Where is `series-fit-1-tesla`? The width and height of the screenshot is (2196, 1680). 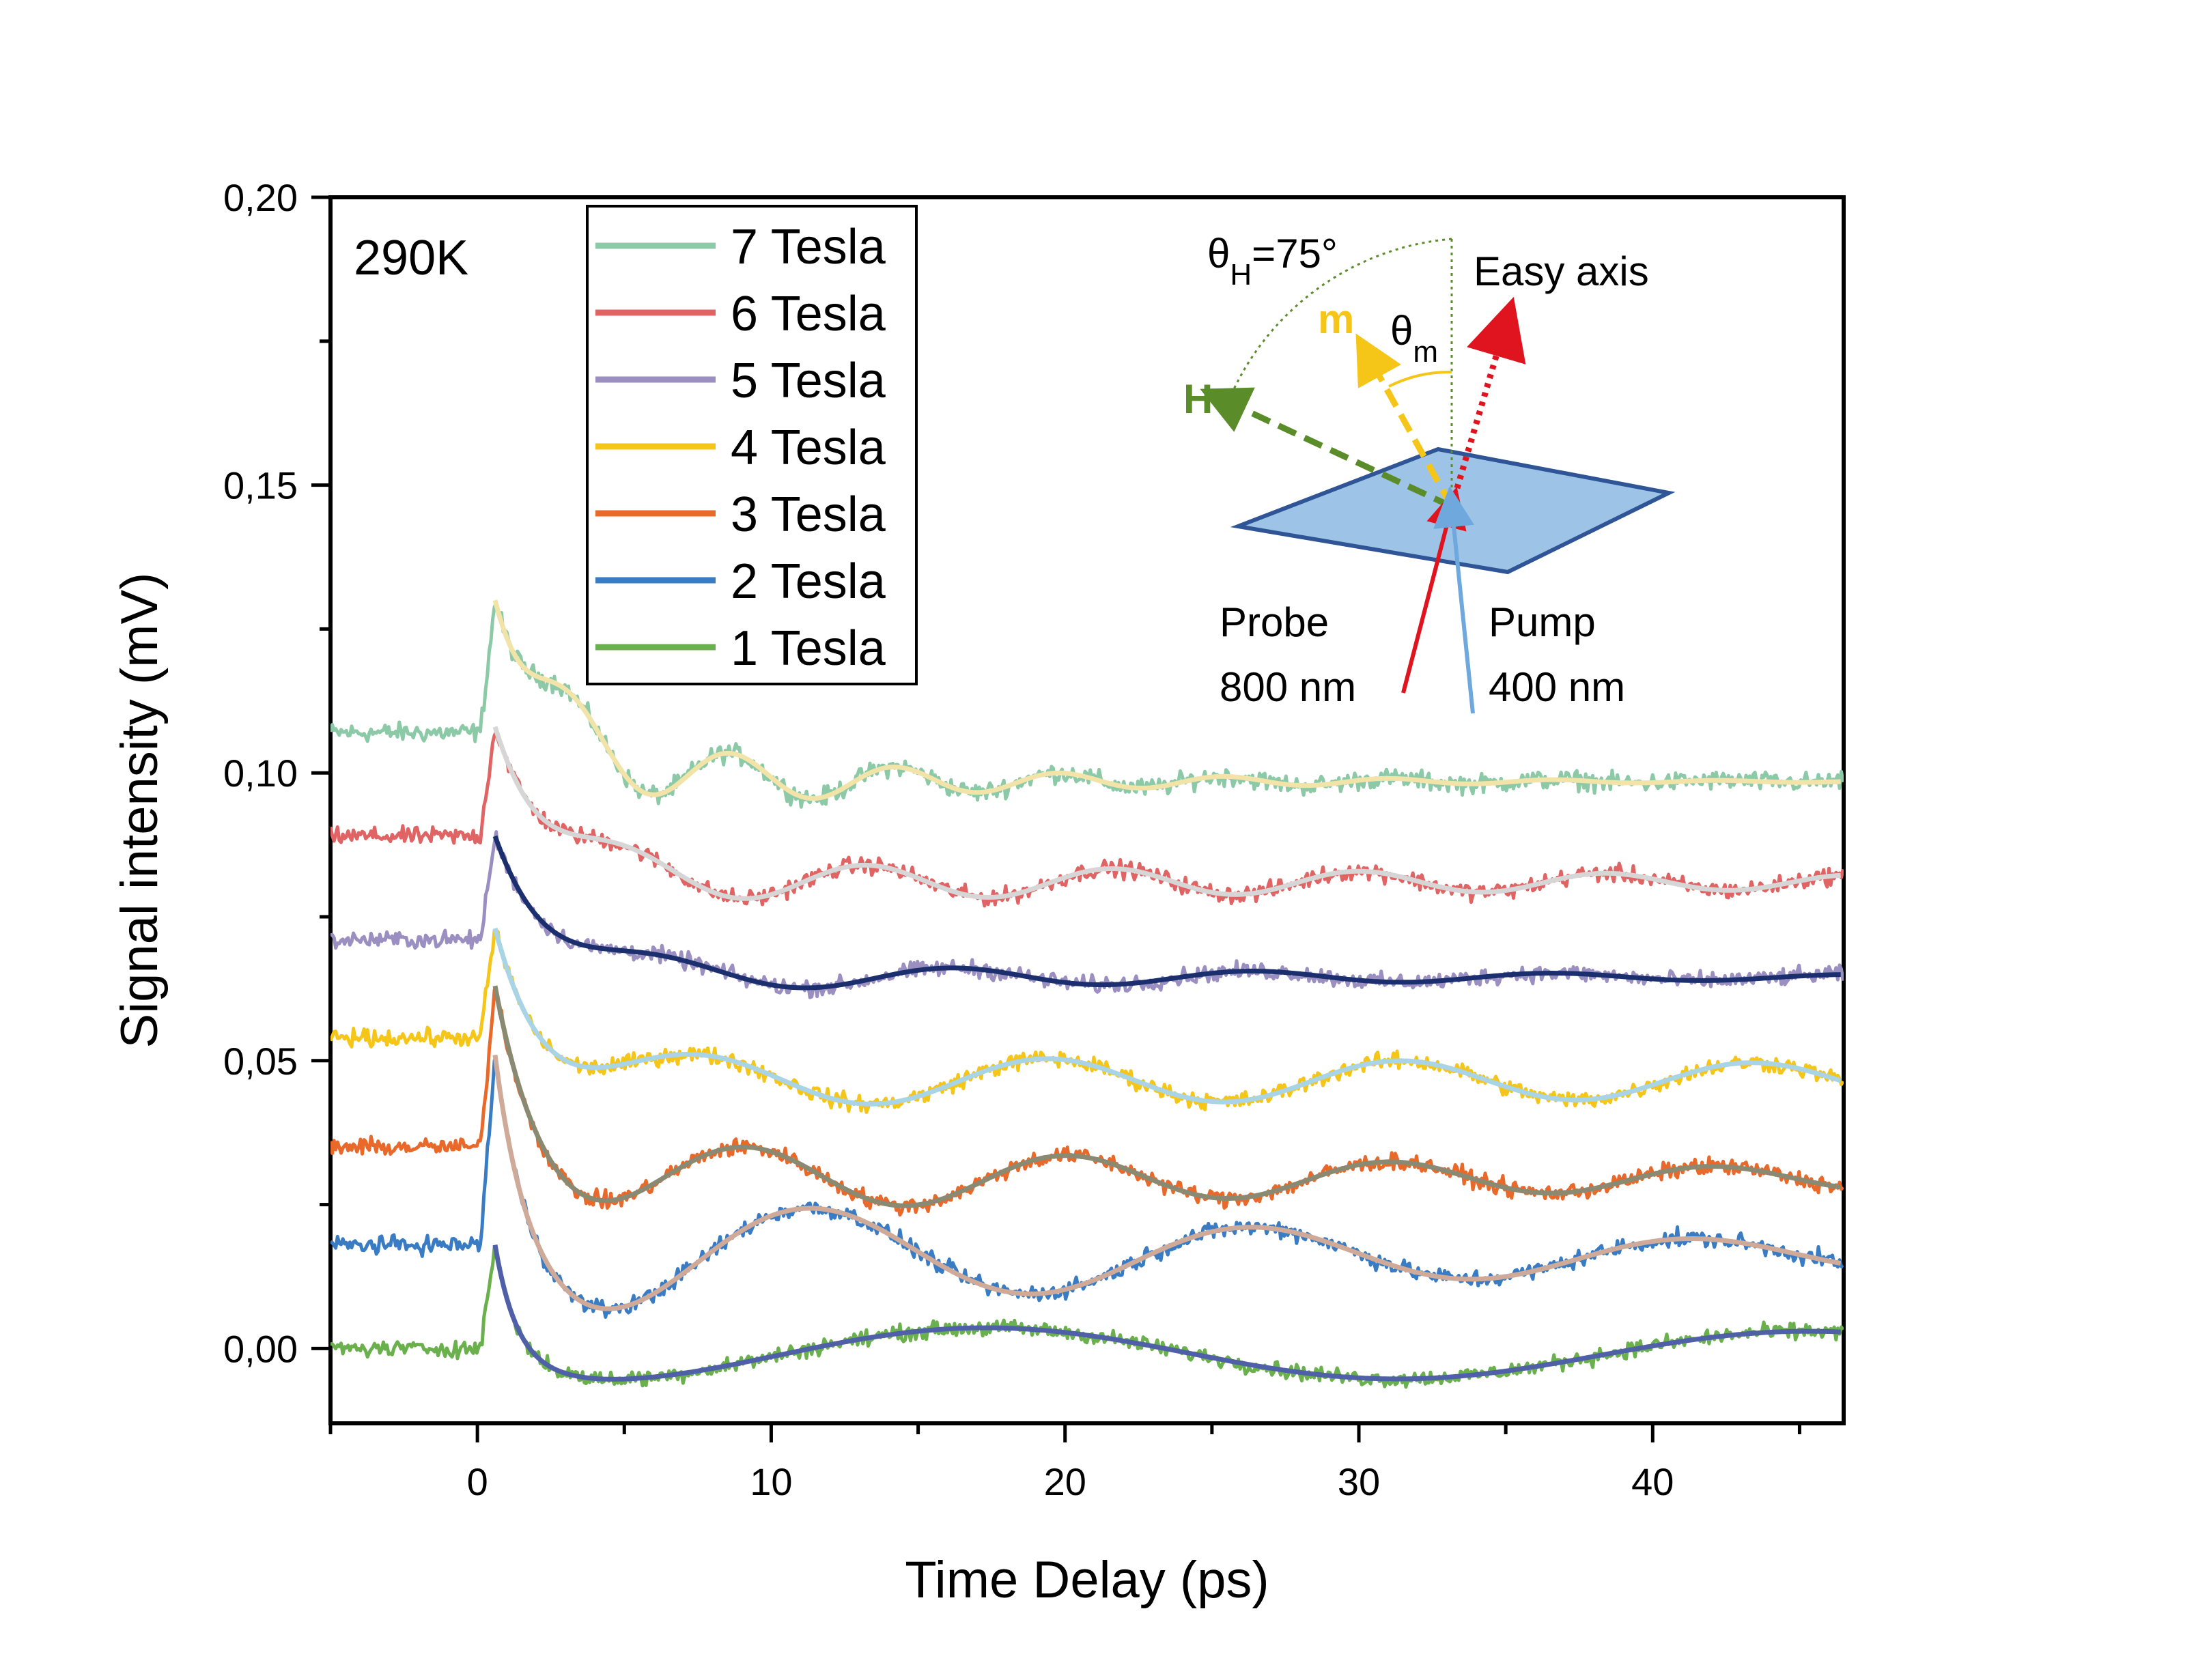
series-fit-1-tesla is located at coordinates (1167, 1313).